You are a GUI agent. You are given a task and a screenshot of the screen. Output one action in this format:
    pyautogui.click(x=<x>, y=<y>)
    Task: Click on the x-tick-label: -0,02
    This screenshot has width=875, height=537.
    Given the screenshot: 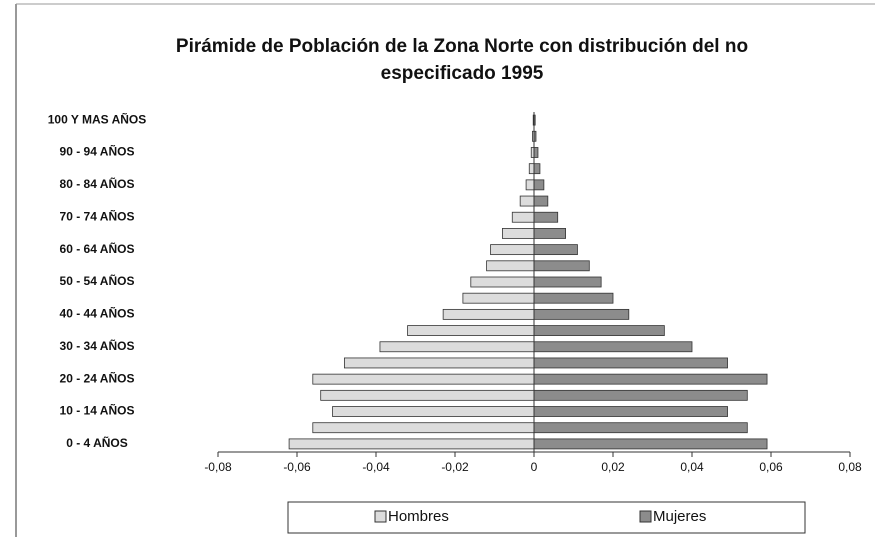 What is the action you would take?
    pyautogui.click(x=455, y=467)
    